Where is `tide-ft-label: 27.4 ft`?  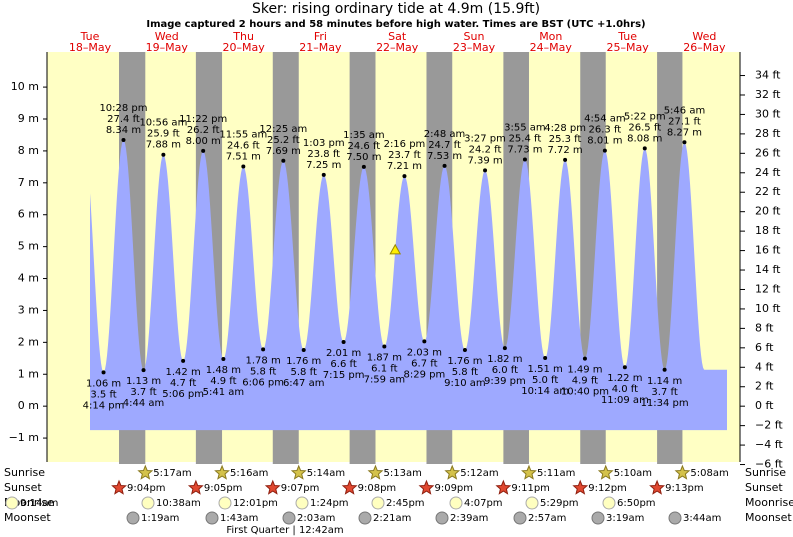 tide-ft-label: 27.4 ft is located at coordinates (123, 119).